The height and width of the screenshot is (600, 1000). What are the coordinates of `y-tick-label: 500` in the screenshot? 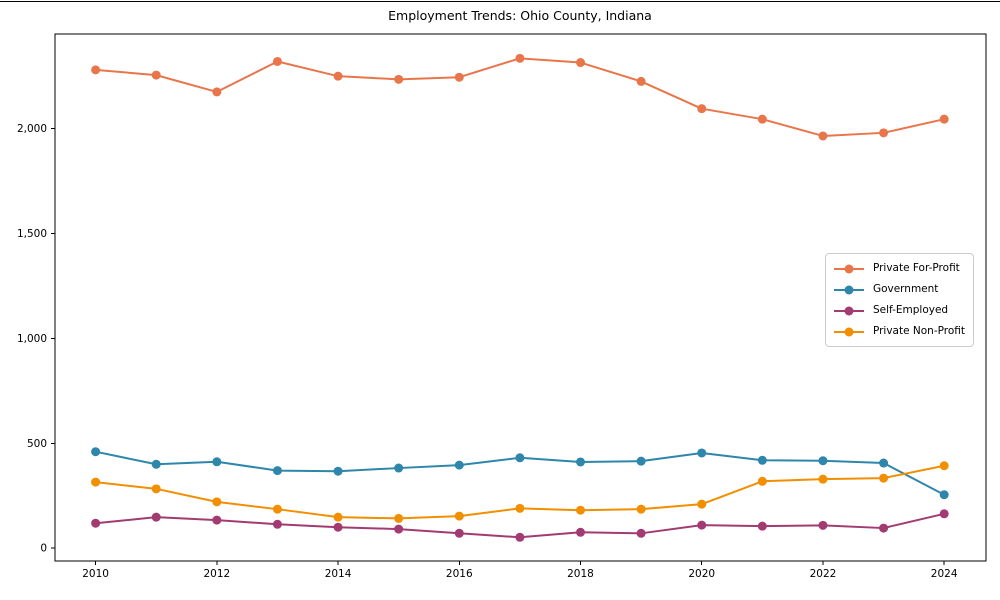 It's located at (37, 444).